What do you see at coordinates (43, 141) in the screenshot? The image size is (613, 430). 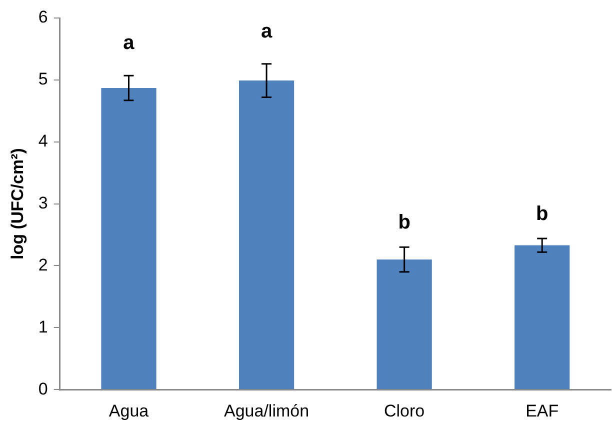 I see `y-tick-label: 4` at bounding box center [43, 141].